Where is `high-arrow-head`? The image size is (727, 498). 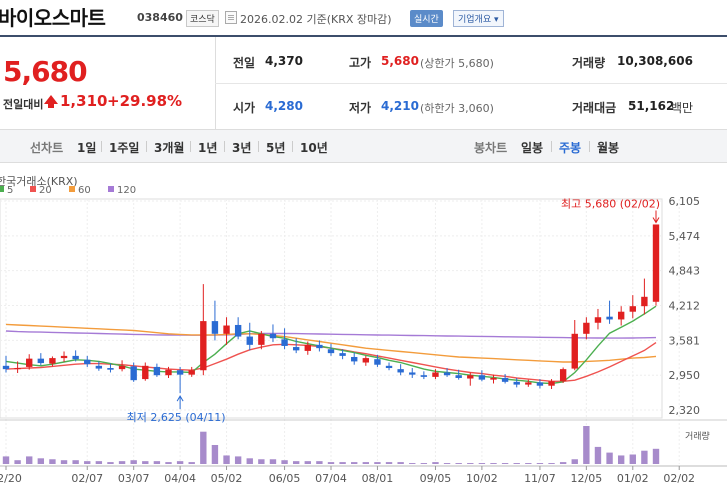
high-arrow-head is located at coordinates (656, 220).